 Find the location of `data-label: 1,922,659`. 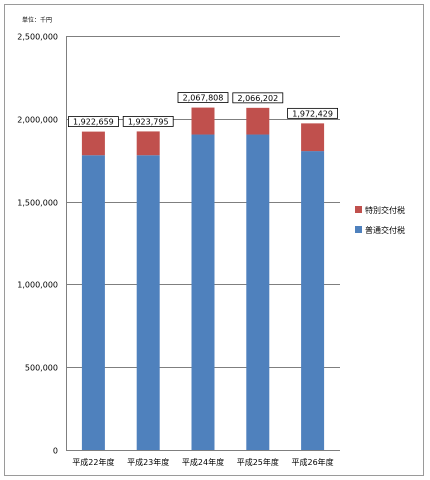

data-label: 1,922,659 is located at coordinates (93, 122).